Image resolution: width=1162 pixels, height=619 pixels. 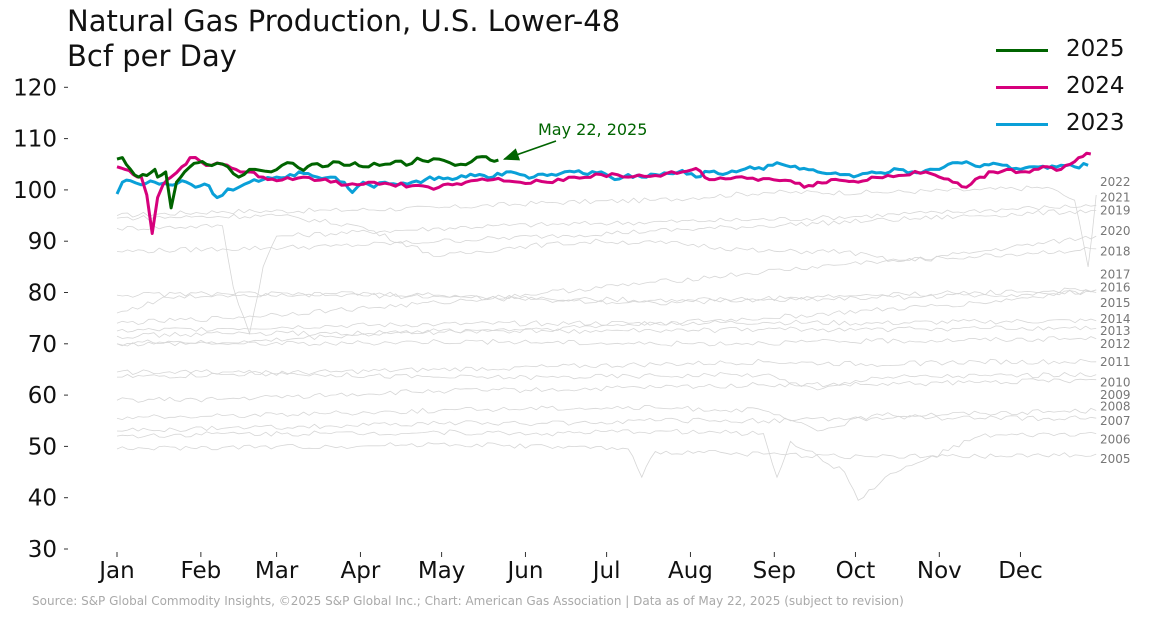 I want to click on chart-title: Natural Gas Production, U.S. Lower-48, so click(x=344, y=21).